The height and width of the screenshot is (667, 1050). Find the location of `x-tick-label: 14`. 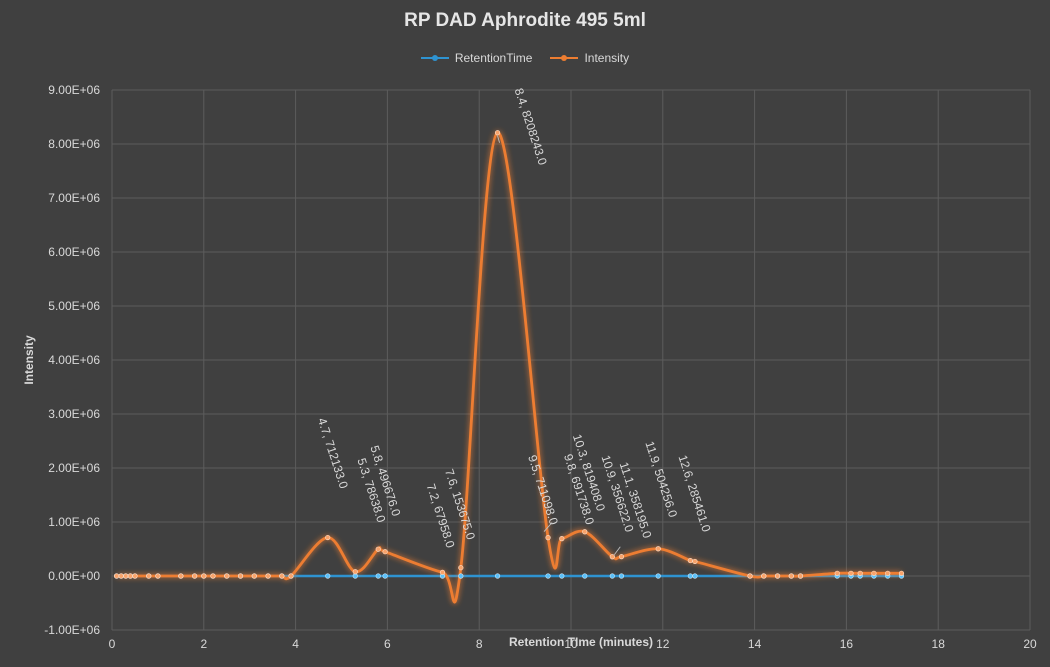

x-tick-label: 14 is located at coordinates (755, 644).